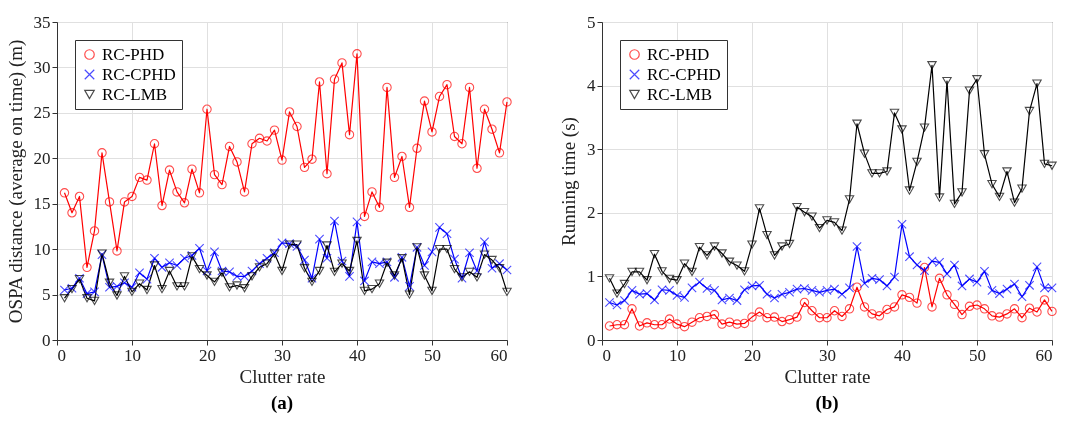  I want to click on x-tick-label: 50, so click(432, 355).